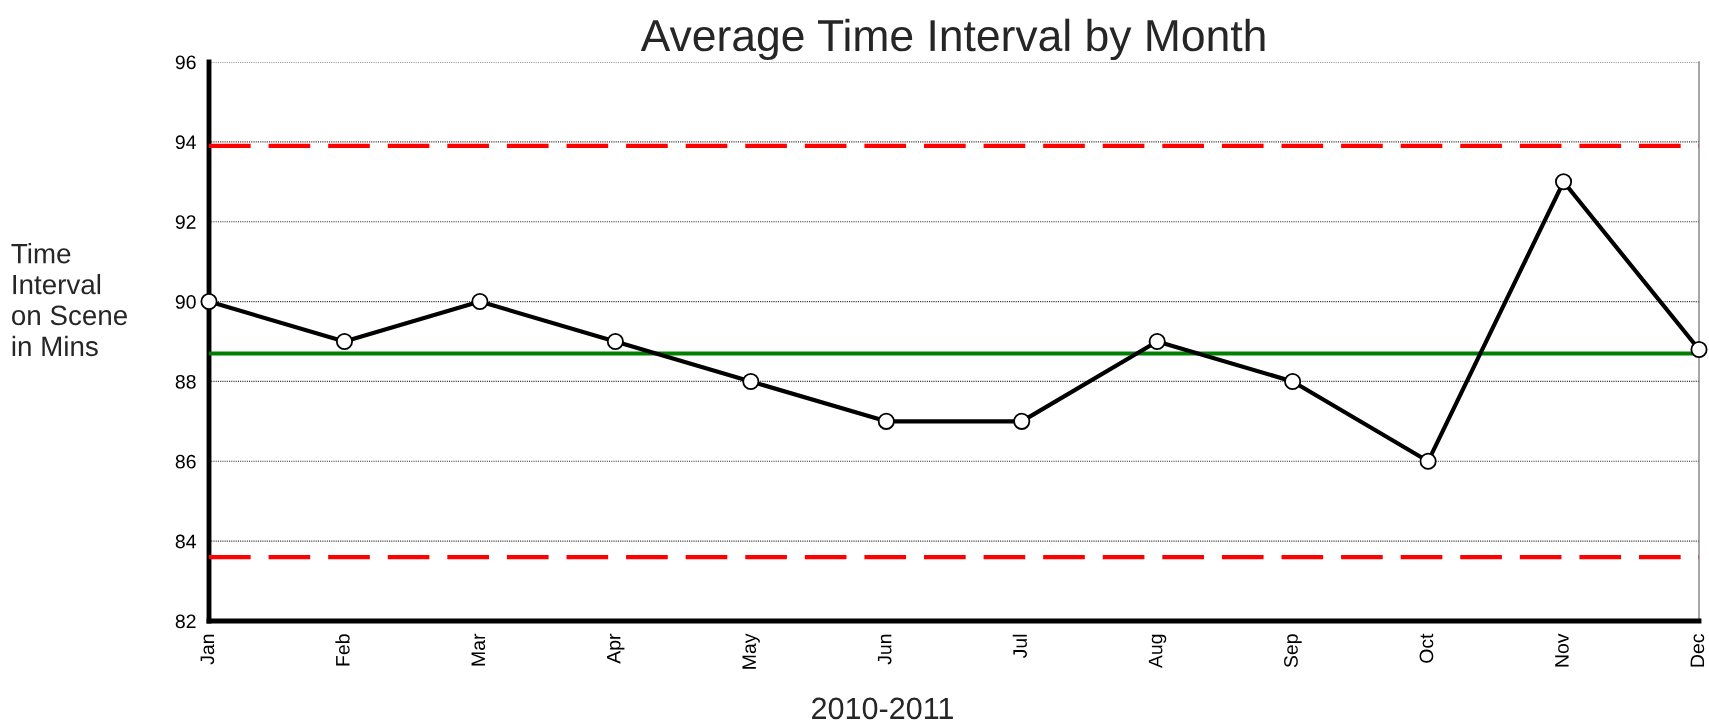  Describe the element at coordinates (1426, 648) in the screenshot. I see `x-tick-label: Oct` at that location.